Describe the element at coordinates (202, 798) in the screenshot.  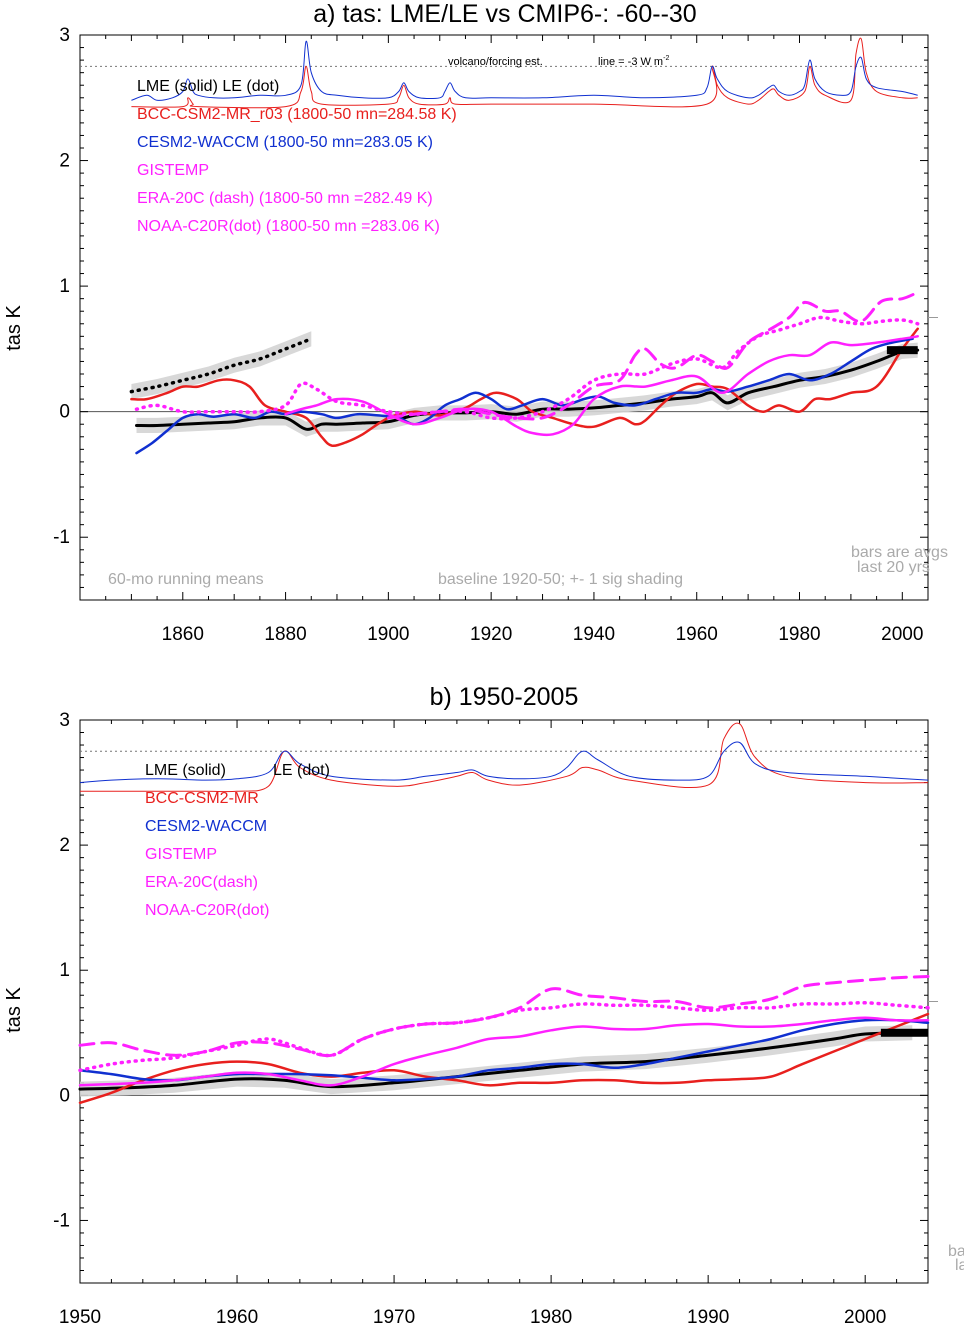
I see `legend-item-bcc: BCC-CSM2-MR` at that location.